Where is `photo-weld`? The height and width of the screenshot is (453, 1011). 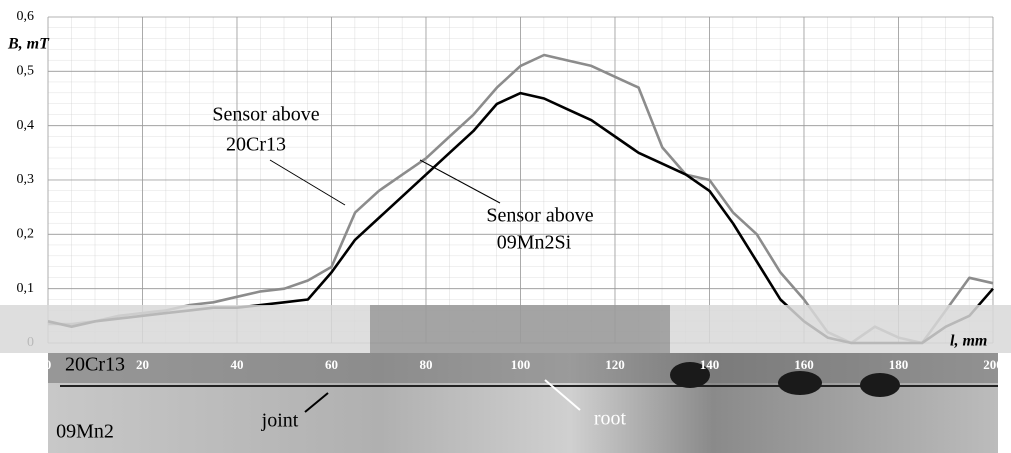 photo-weld is located at coordinates (523, 368).